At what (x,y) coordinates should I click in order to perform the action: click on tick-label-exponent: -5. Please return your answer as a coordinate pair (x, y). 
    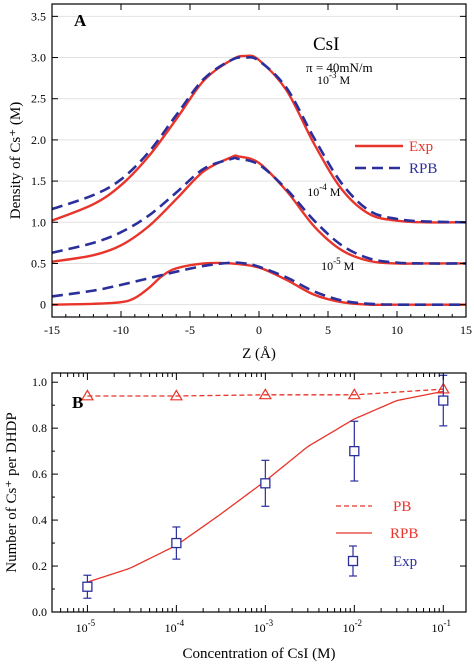
    Looking at the image, I should click on (92, 623).